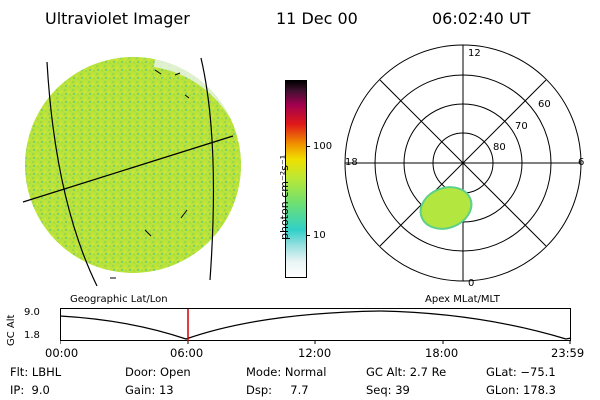 The height and width of the screenshot is (400, 600). What do you see at coordinates (474, 53) in the screenshot?
I see `mlt-label-12: 12` at bounding box center [474, 53].